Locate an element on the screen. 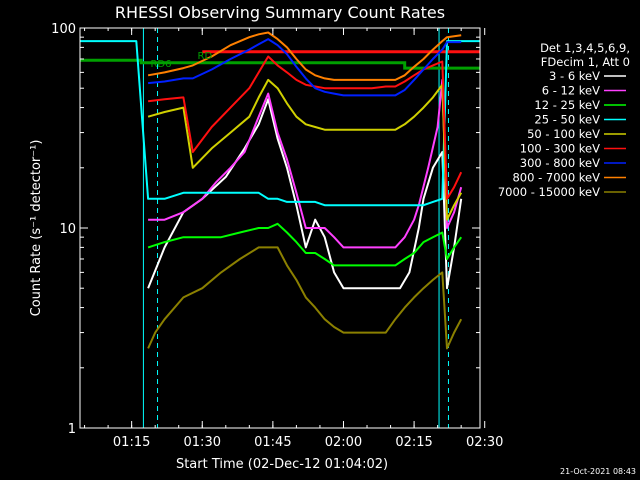 This screenshot has height=480, width=640. y-tick-label: 10 is located at coordinates (67, 229).